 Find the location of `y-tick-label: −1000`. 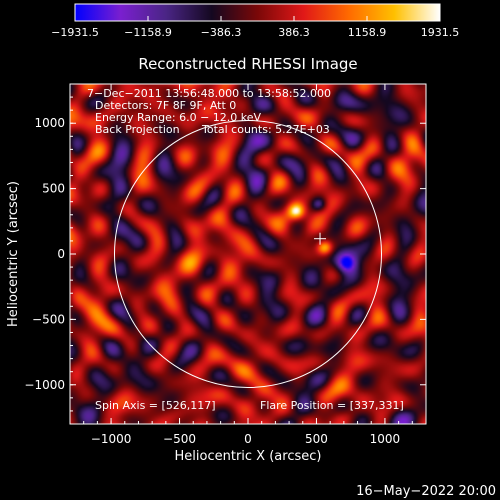

y-tick-label: −1000 is located at coordinates (44, 385).